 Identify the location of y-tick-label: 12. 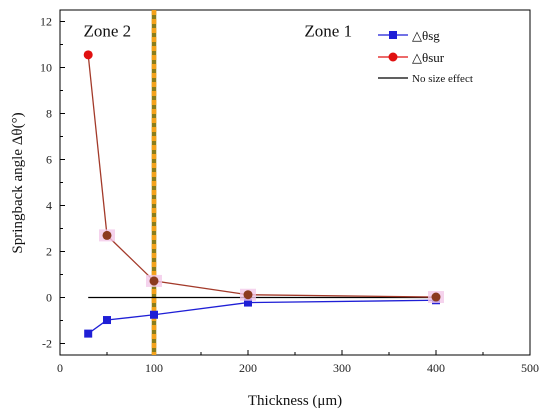
(46, 22).